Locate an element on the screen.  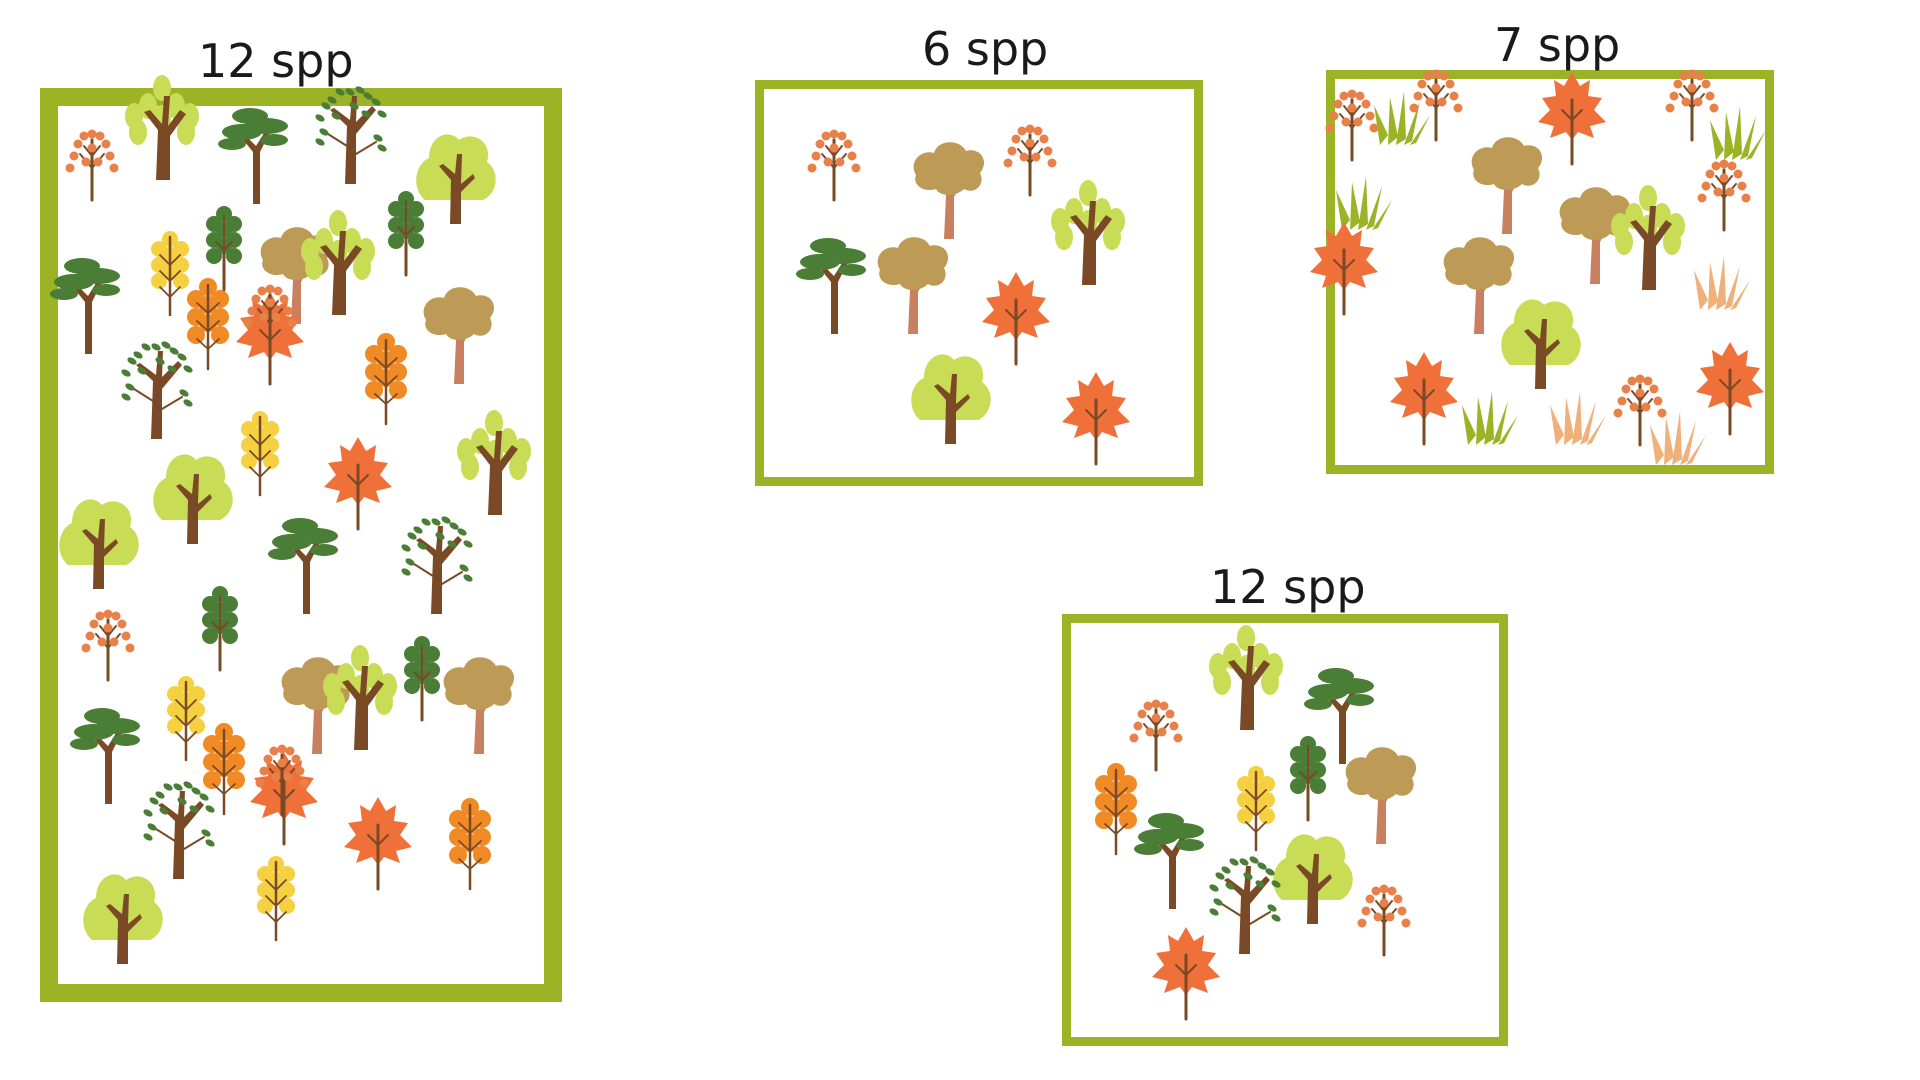
plot-label-2: 6 spp is located at coordinates (985, 49).